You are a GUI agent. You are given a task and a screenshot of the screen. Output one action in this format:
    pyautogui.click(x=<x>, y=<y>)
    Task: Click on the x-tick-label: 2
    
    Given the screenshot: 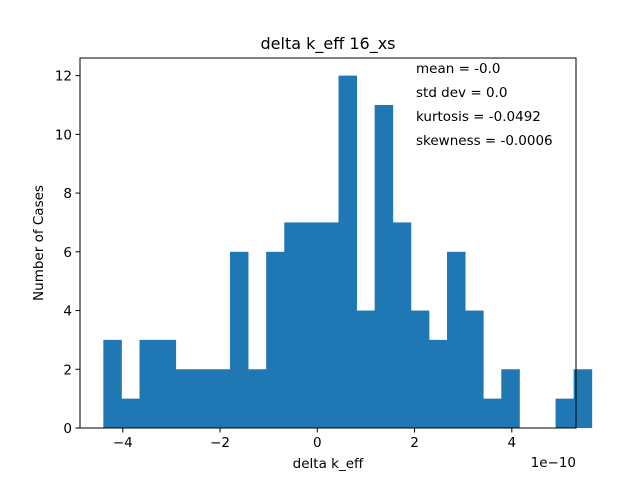 What is the action you would take?
    pyautogui.click(x=414, y=443)
    